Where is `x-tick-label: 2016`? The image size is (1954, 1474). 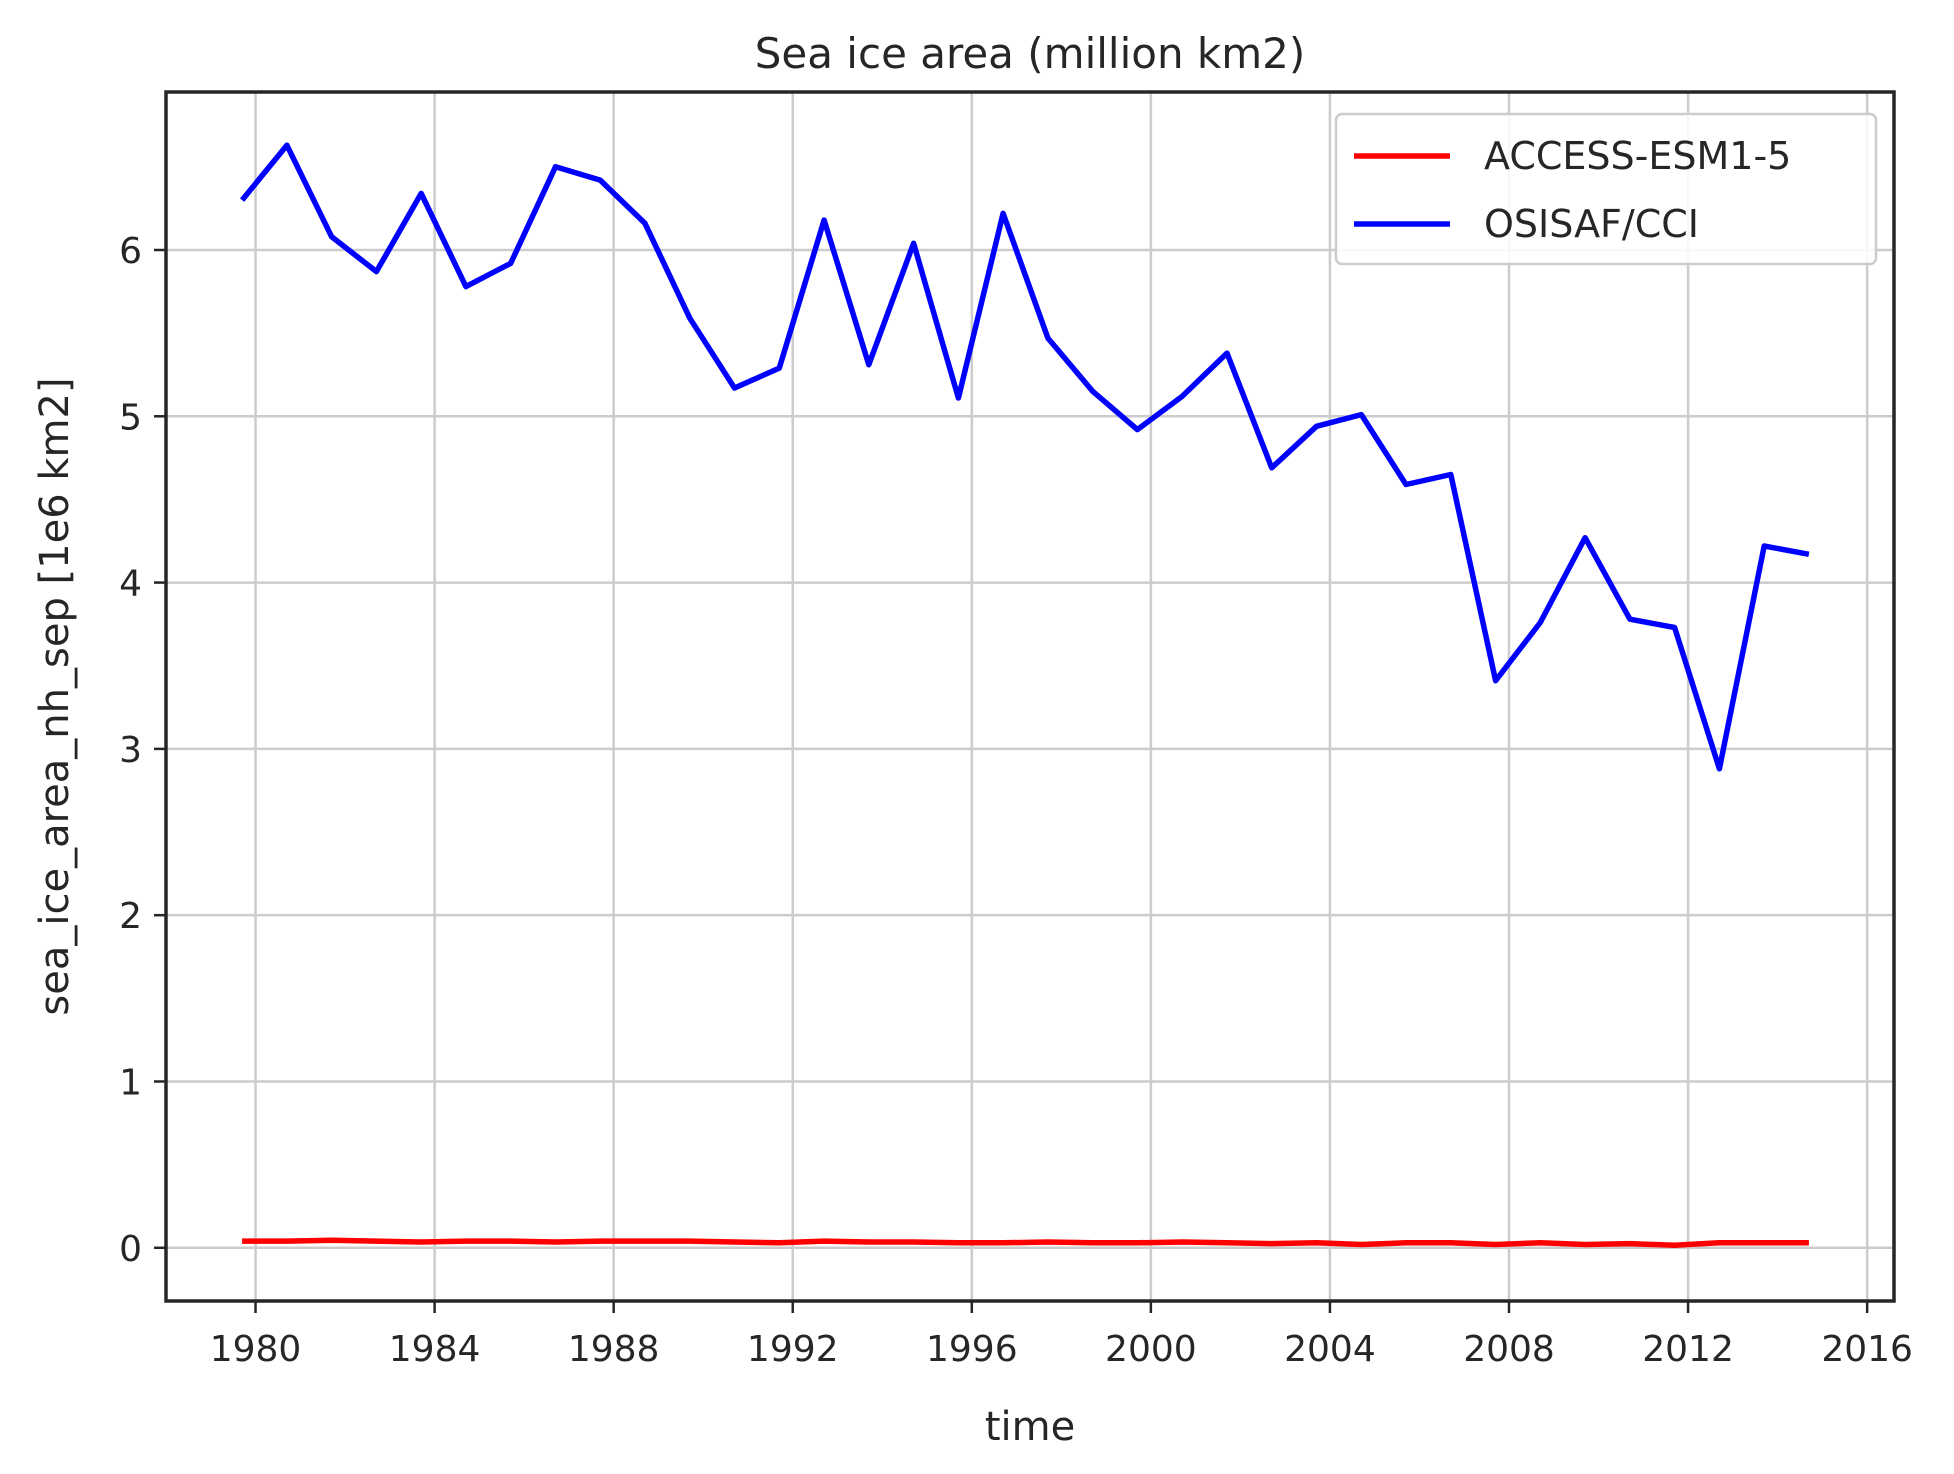
x-tick-label: 2016 is located at coordinates (1867, 1349).